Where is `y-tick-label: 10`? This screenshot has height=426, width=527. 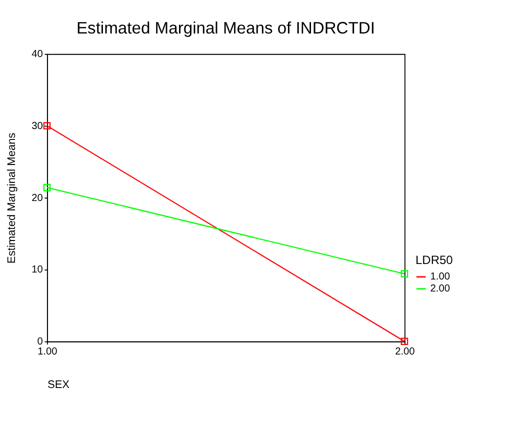 y-tick-label: 10 is located at coordinates (38, 270).